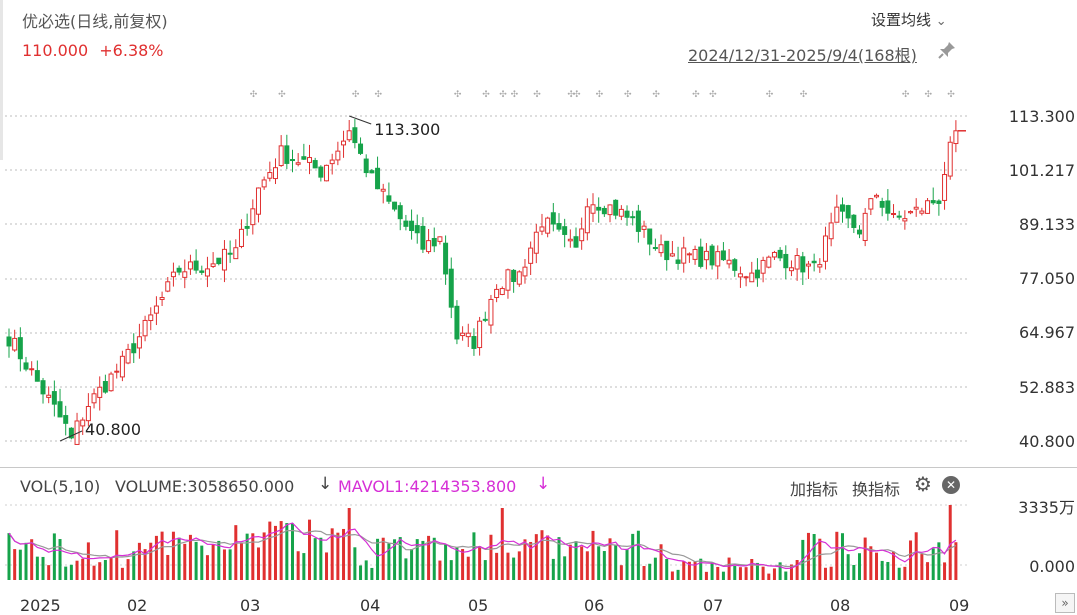 The image size is (1077, 615). I want to click on date-range-link: 2024/12/31-2025/9/4(168根), so click(802, 55).